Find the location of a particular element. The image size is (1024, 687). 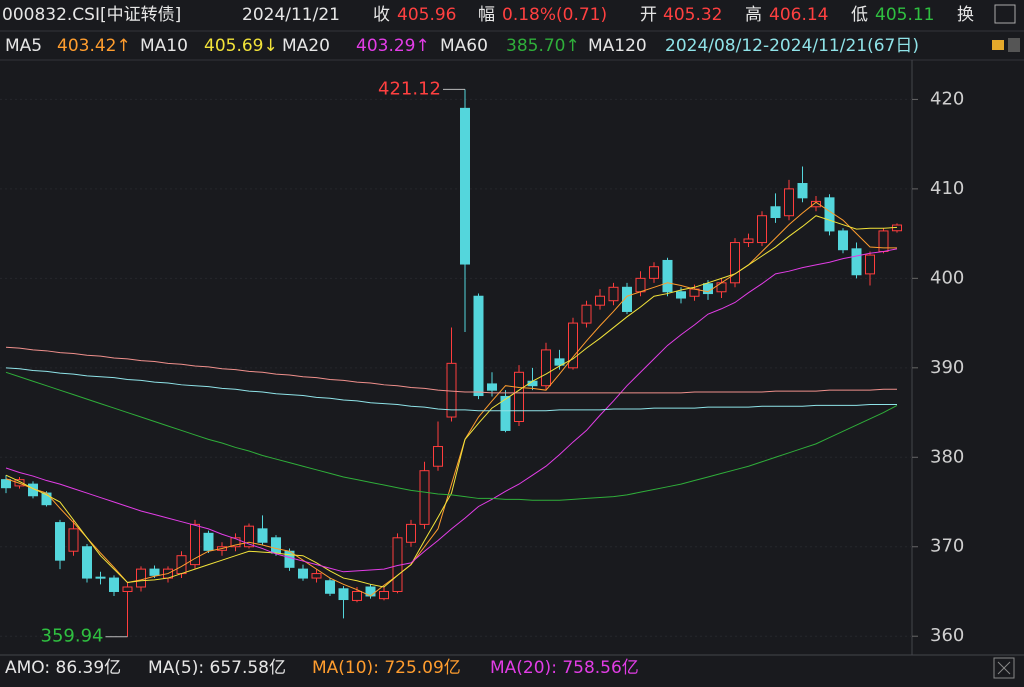

y-tick-label: 370 is located at coordinates (947, 546).